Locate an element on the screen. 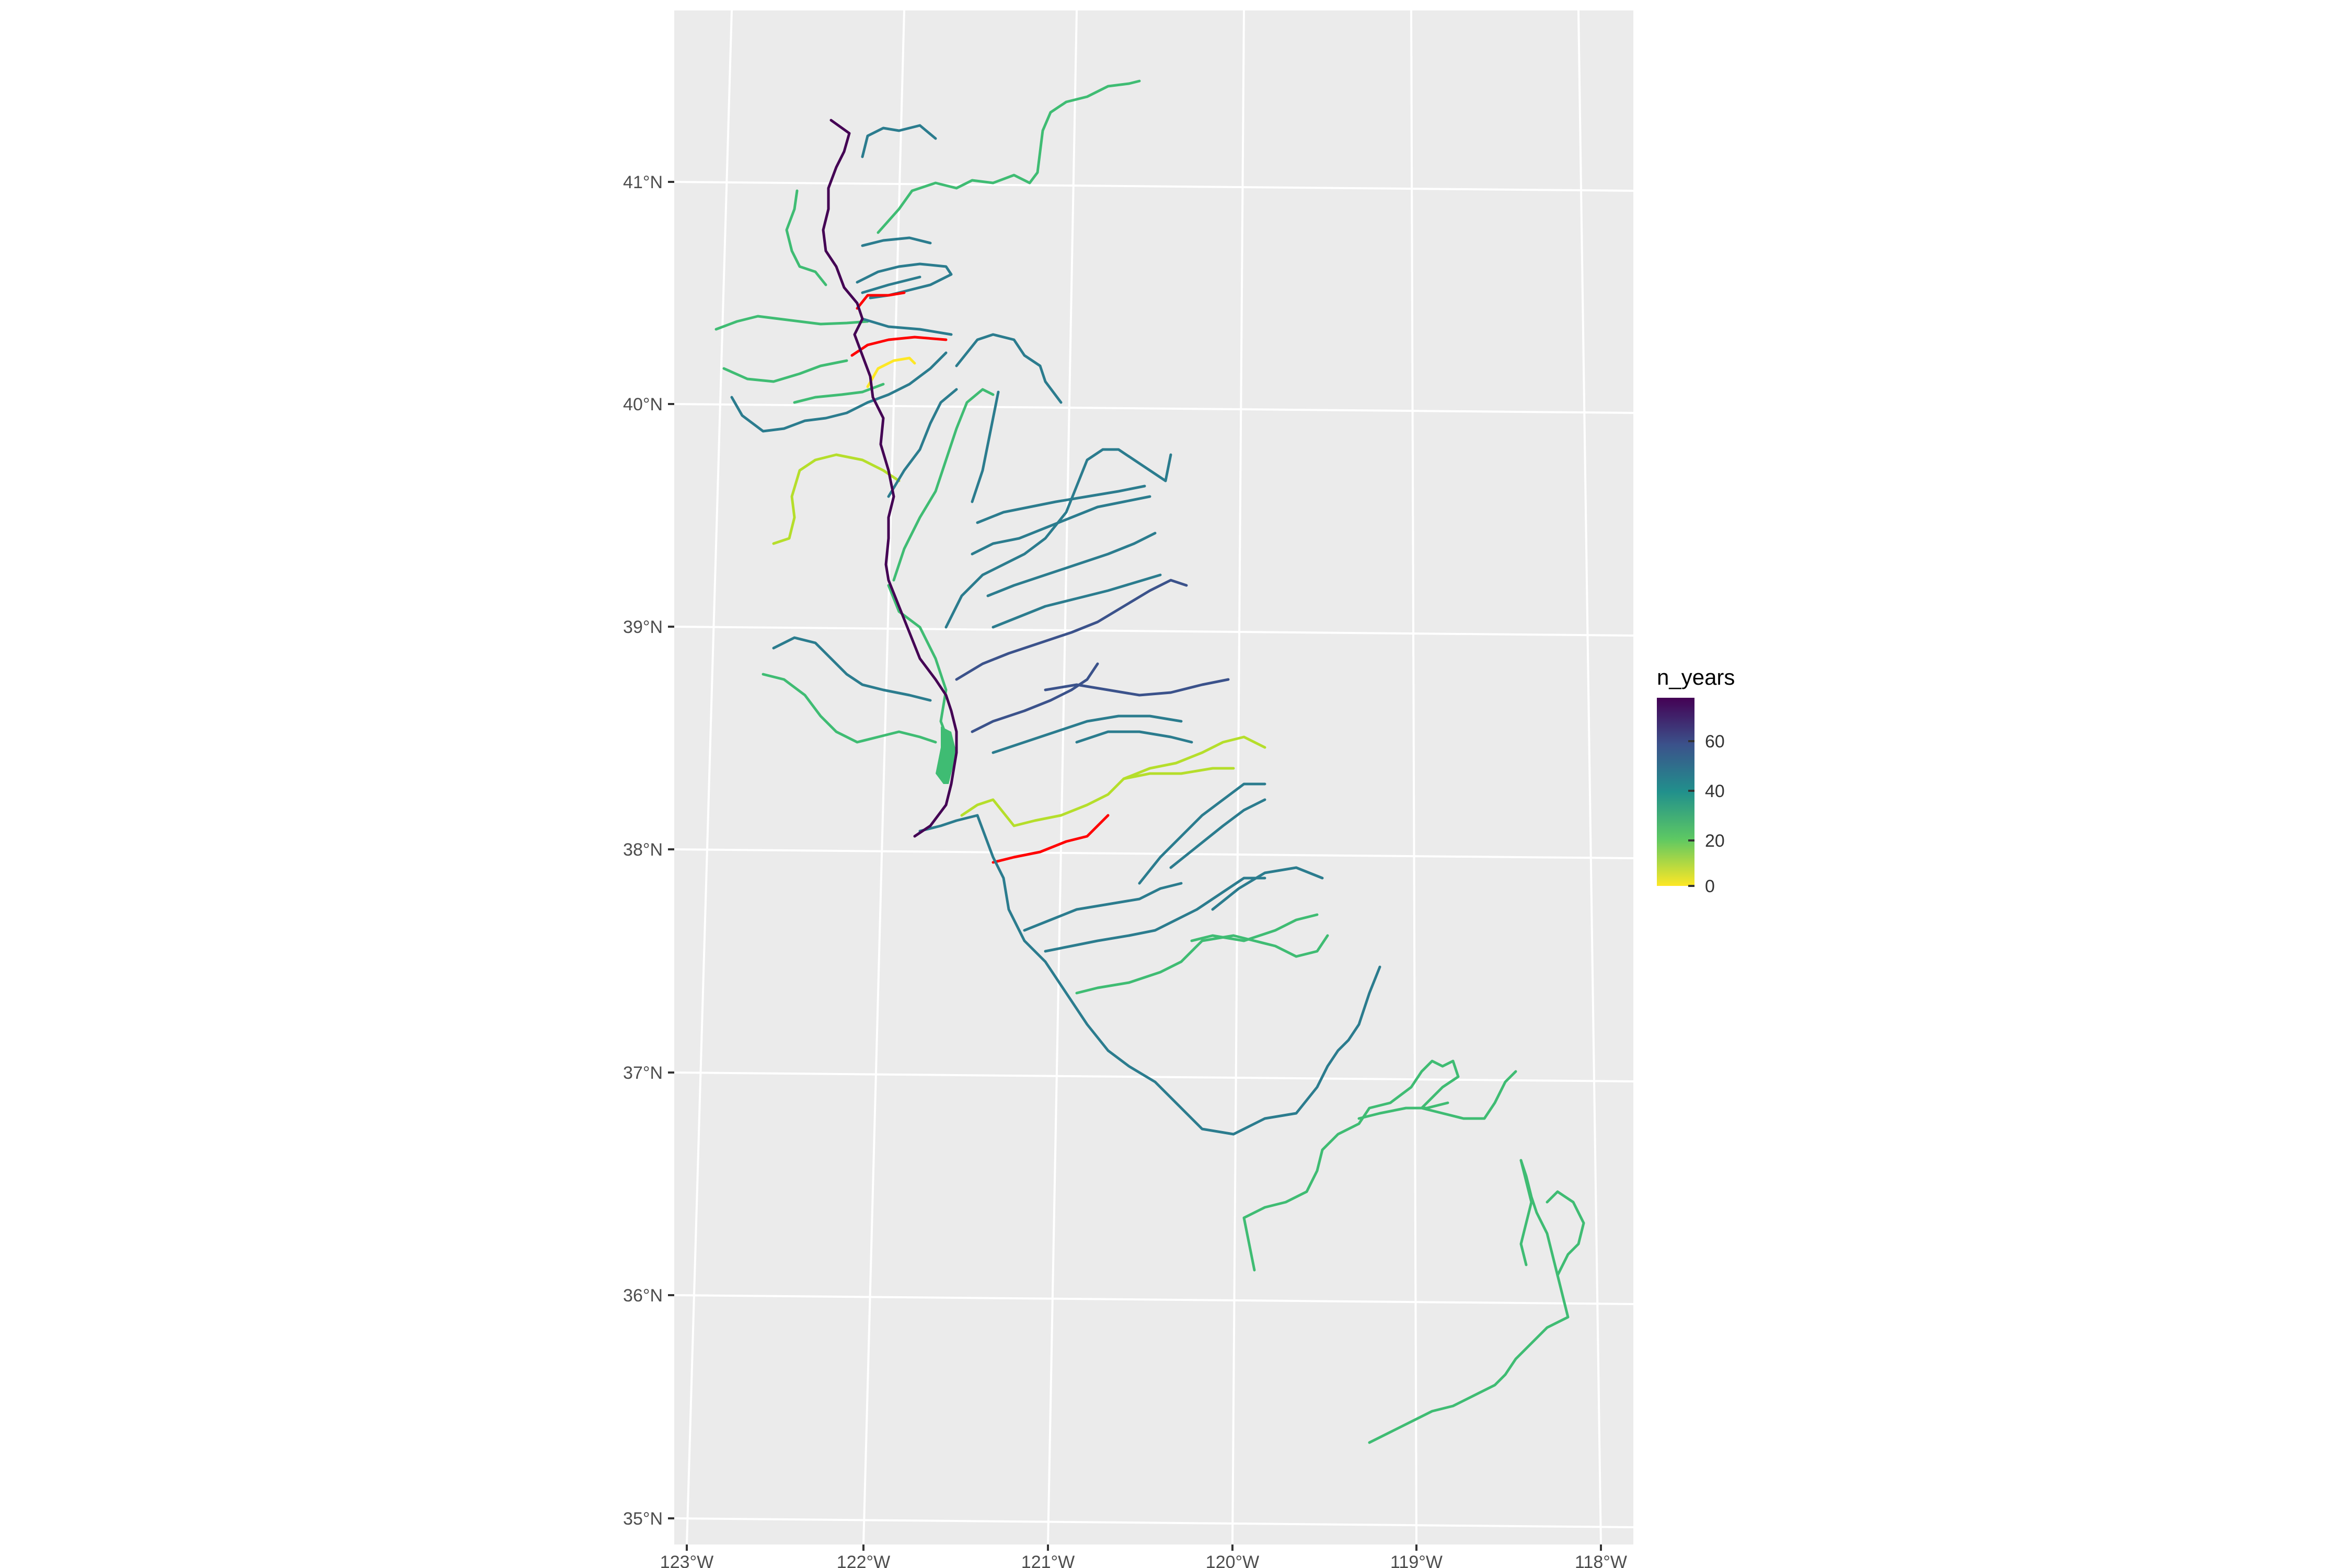 This screenshot has height=1568, width=2352. lat-label-40: 40°N is located at coordinates (643, 404).